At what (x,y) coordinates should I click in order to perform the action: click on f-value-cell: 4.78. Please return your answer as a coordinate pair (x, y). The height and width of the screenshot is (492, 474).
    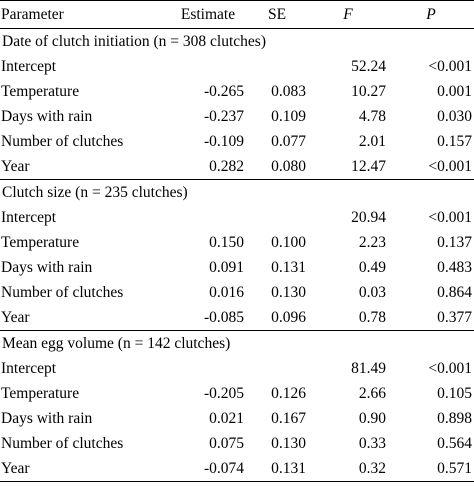
    Looking at the image, I should click on (372, 116).